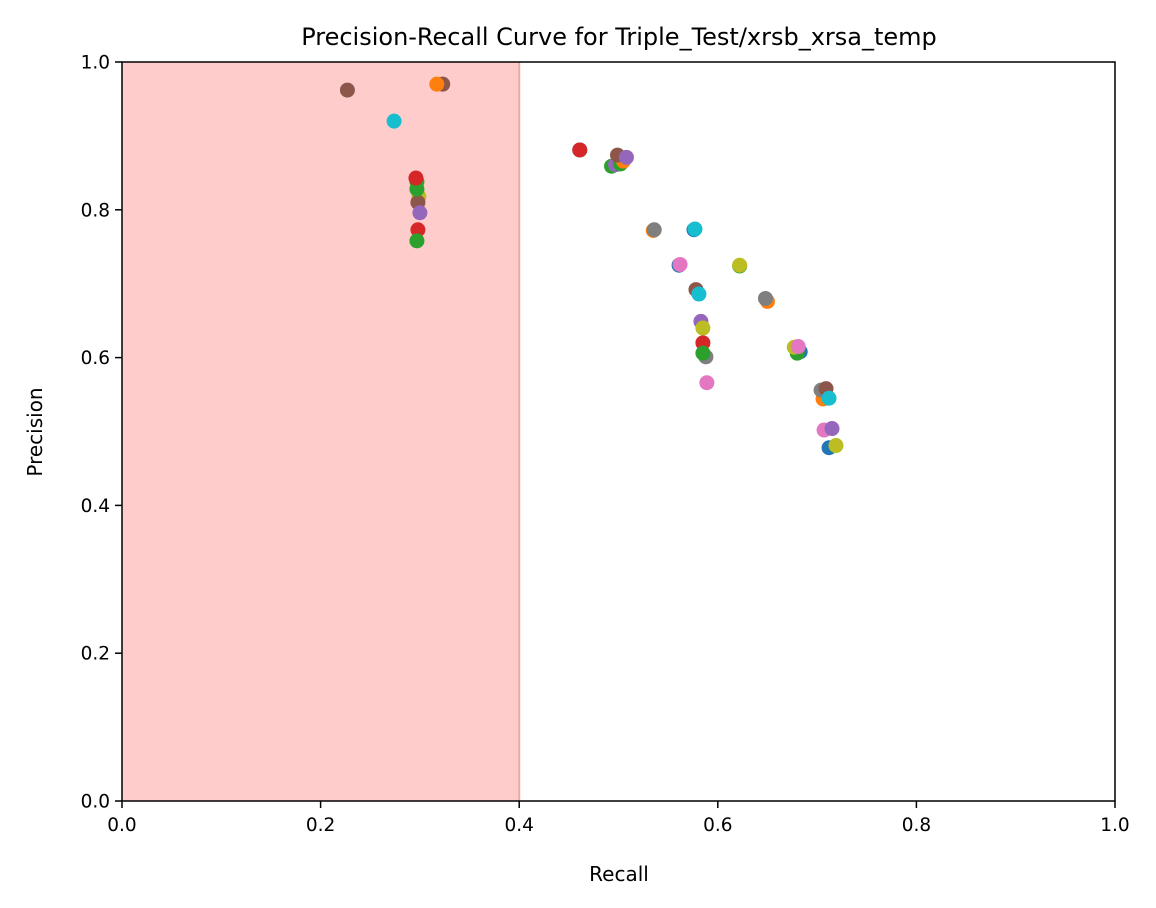 Image resolution: width=1156 pixels, height=908 pixels. Describe the element at coordinates (618, 818) in the screenshot. I see `x-axis-ticks: 0.0 0.2 0.4 0.6 0.8 1.0` at that location.